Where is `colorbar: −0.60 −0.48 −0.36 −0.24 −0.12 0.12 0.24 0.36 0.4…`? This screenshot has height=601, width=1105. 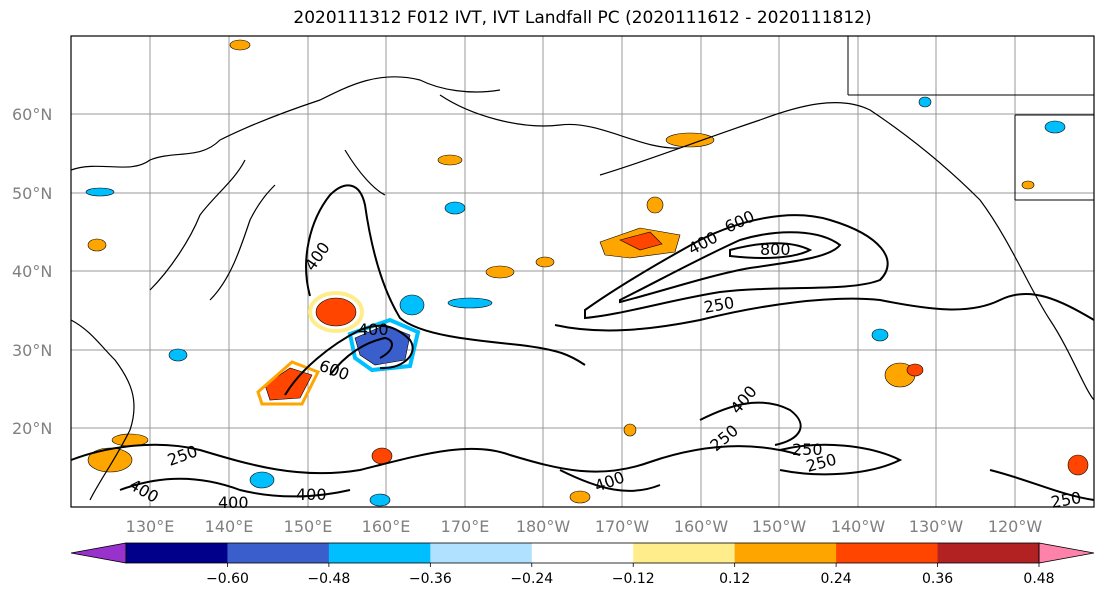 colorbar: −0.60 −0.48 −0.36 −0.24 −0.12 0.12 0.24 0.36 0.4… is located at coordinates (582, 564).